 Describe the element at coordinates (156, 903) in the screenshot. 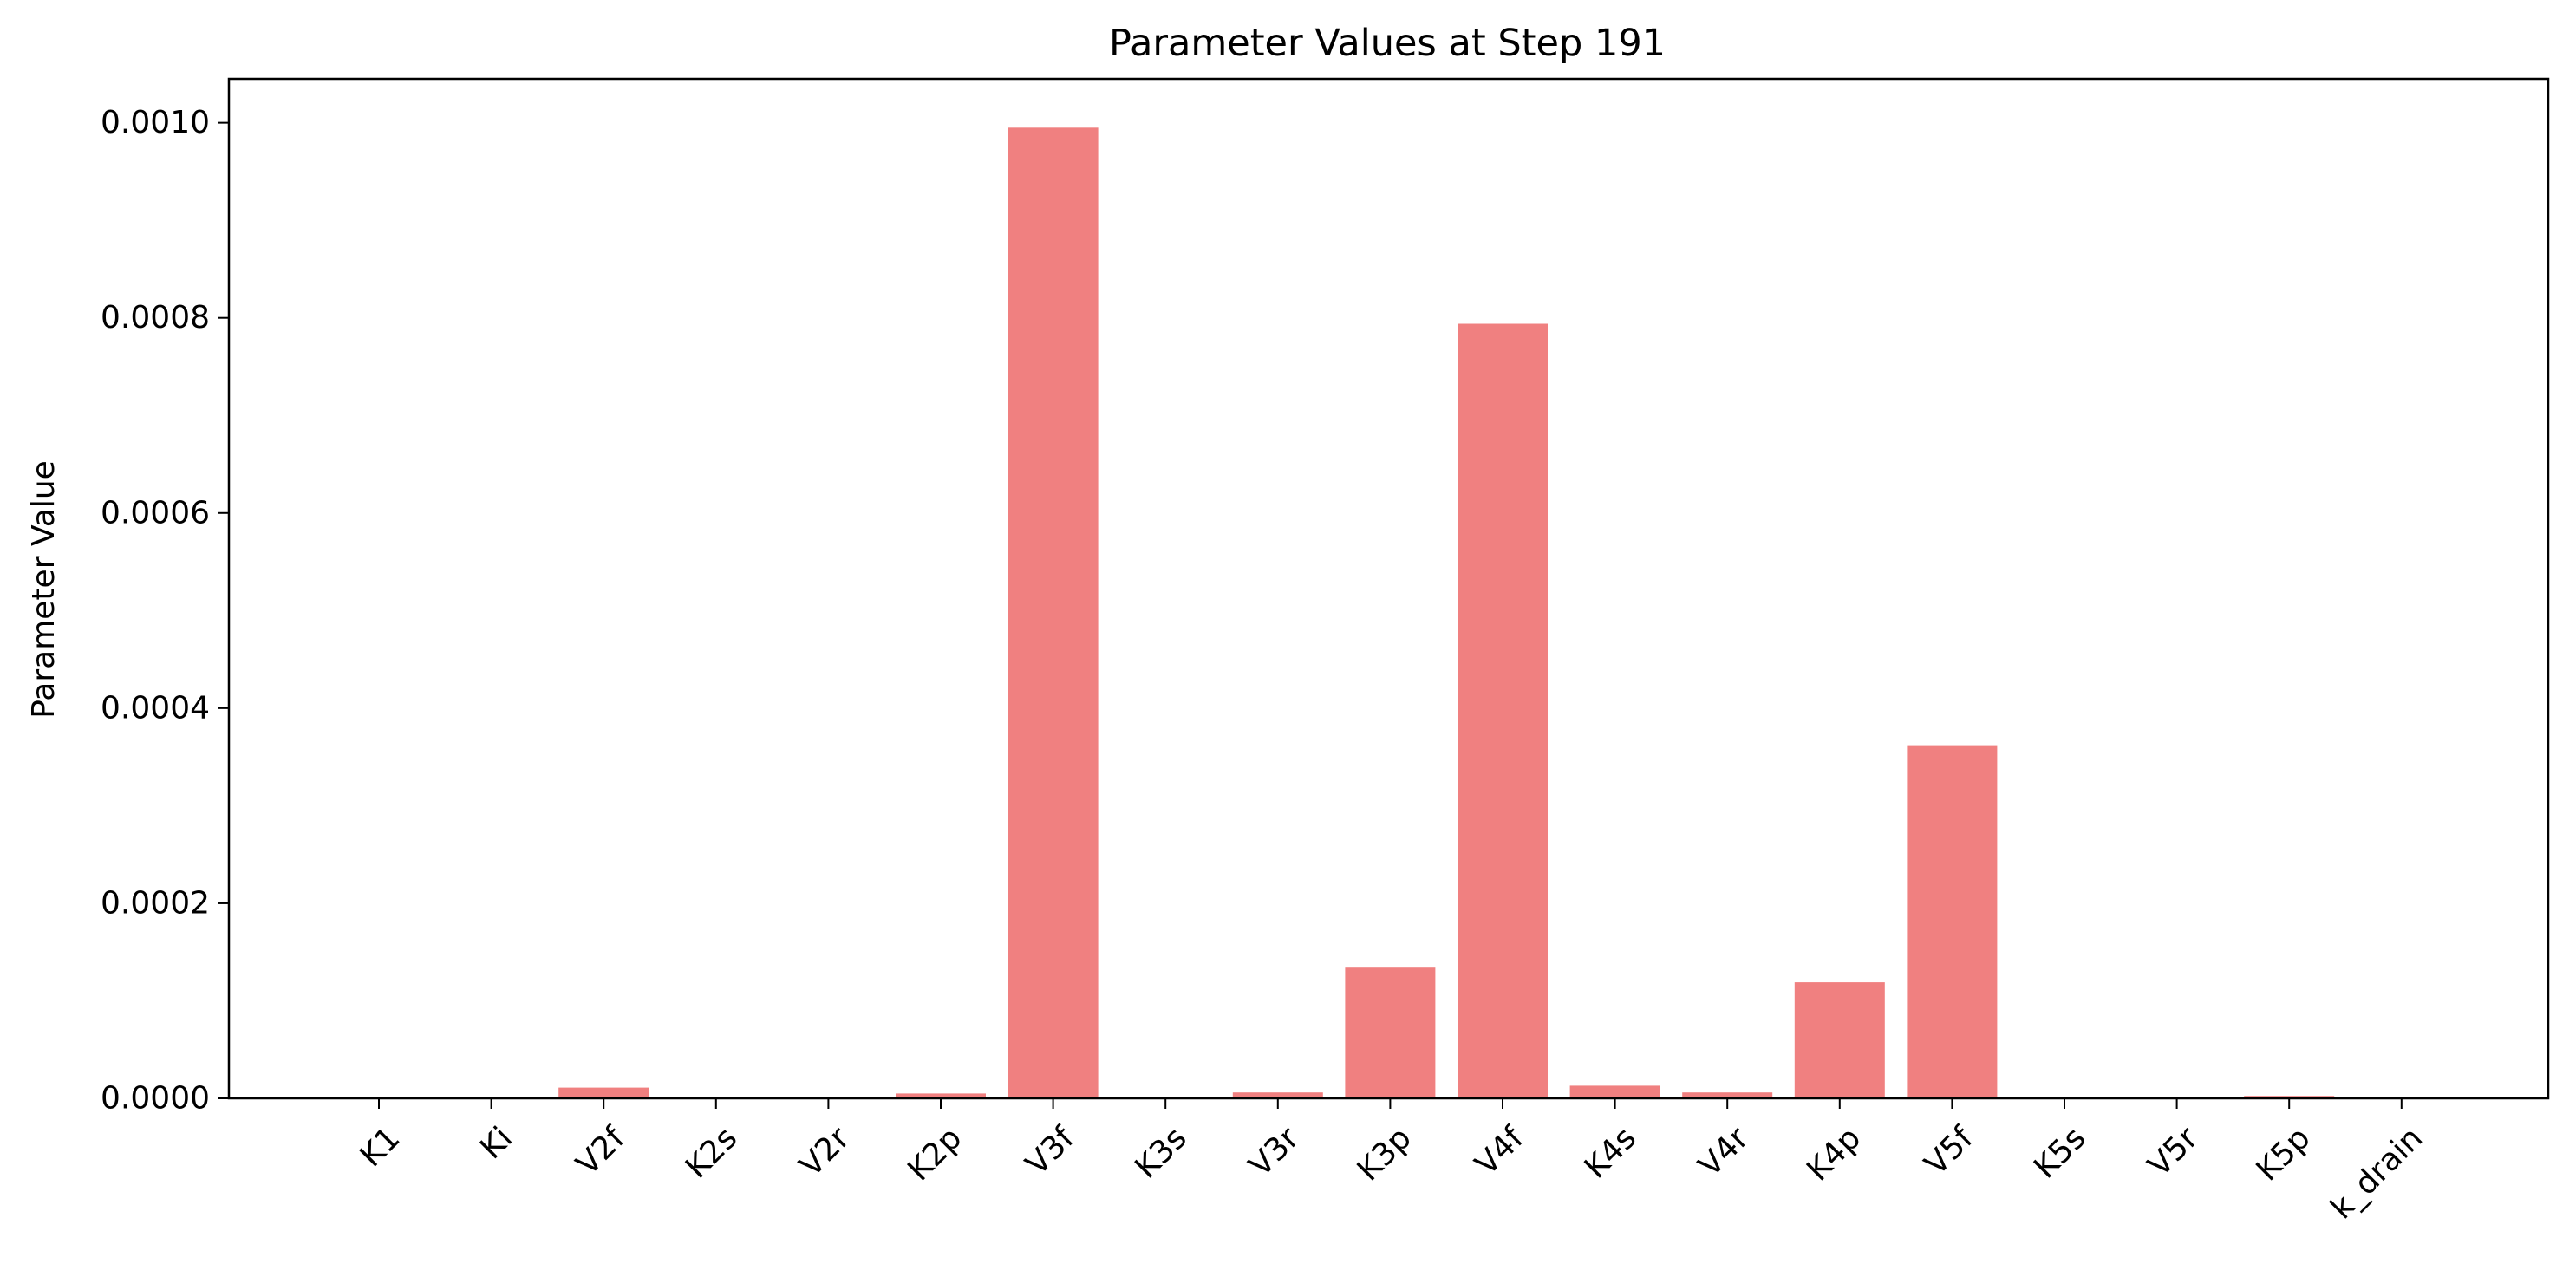

I see `y-tick-label: 0.0002` at that location.